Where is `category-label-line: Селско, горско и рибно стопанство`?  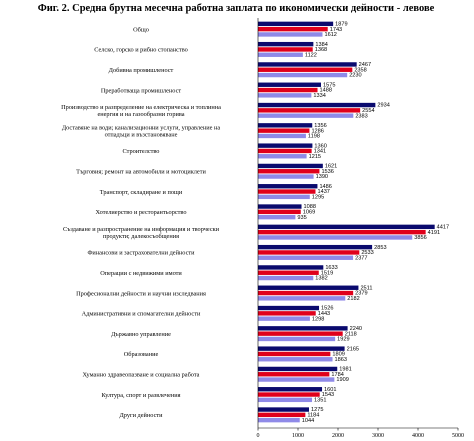
category-label-line: Селско, горско и рибно стопанство is located at coordinates (141, 50).